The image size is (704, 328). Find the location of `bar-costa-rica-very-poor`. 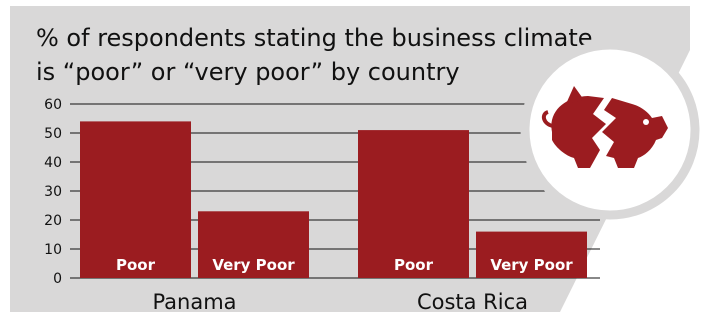

bar-costa-rica-very-poor is located at coordinates (531, 254).